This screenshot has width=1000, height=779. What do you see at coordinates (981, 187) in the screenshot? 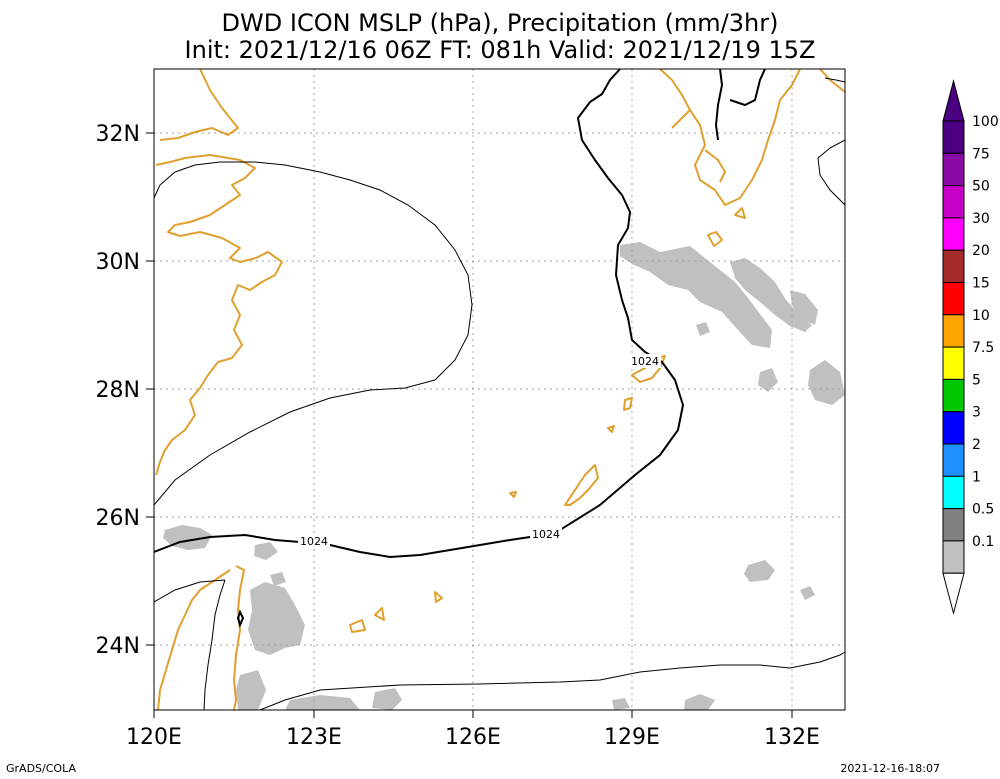
I see `colorbar-label: 50` at bounding box center [981, 187].